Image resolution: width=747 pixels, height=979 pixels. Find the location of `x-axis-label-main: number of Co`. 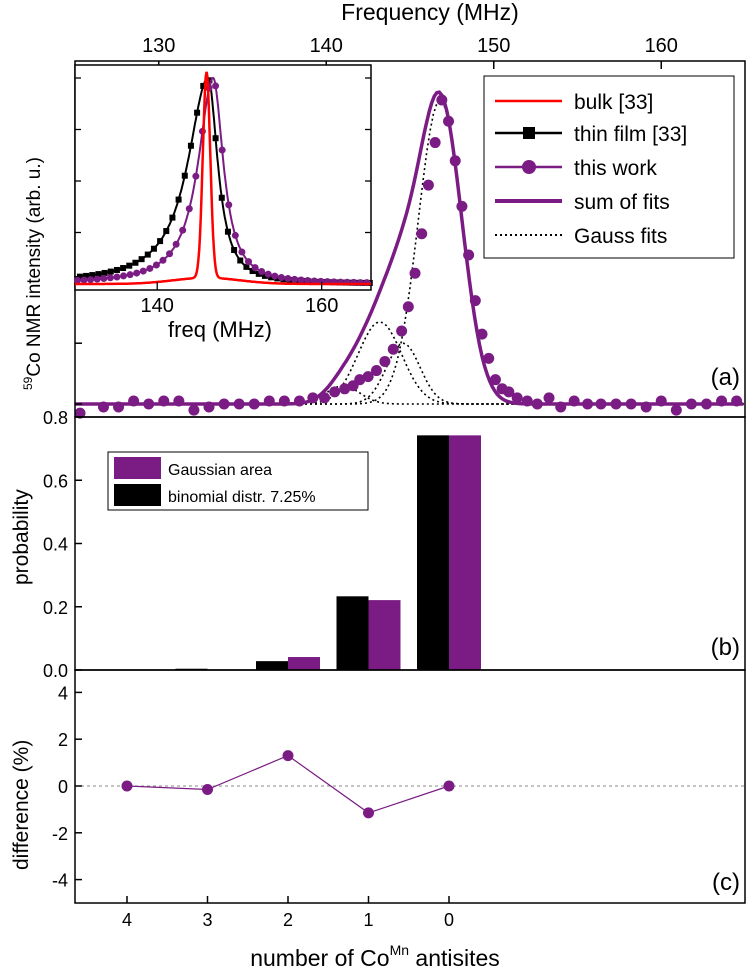

x-axis-label-main: number of Co is located at coordinates (319, 958).